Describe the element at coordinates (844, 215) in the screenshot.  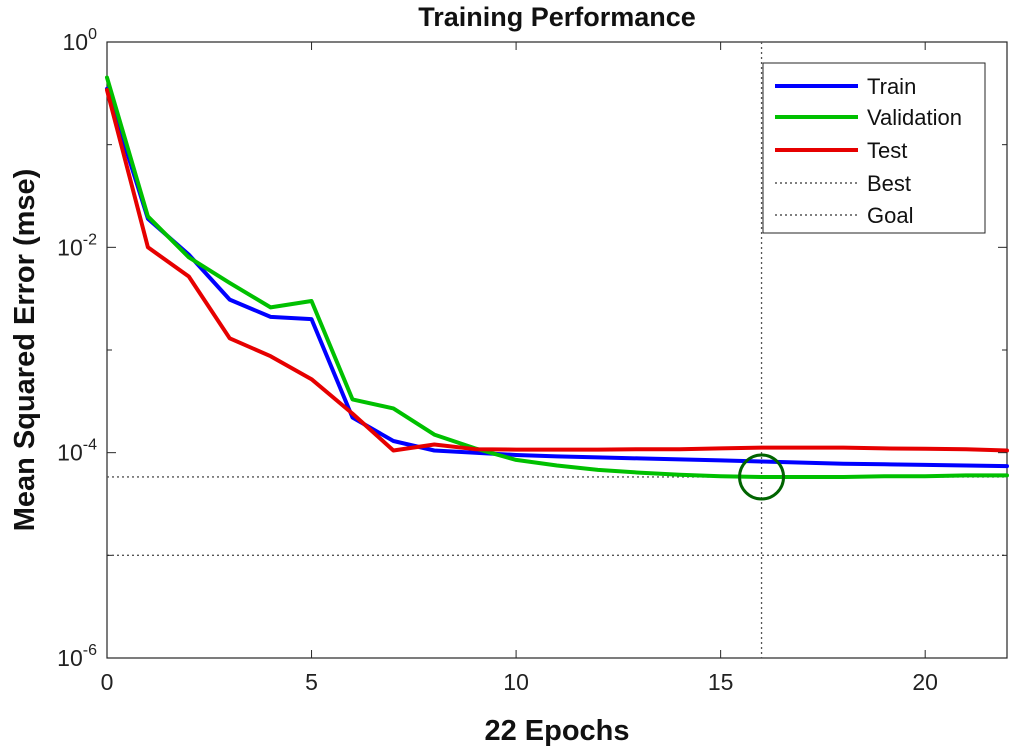
I see `legend-entry-goal: Goal` at that location.